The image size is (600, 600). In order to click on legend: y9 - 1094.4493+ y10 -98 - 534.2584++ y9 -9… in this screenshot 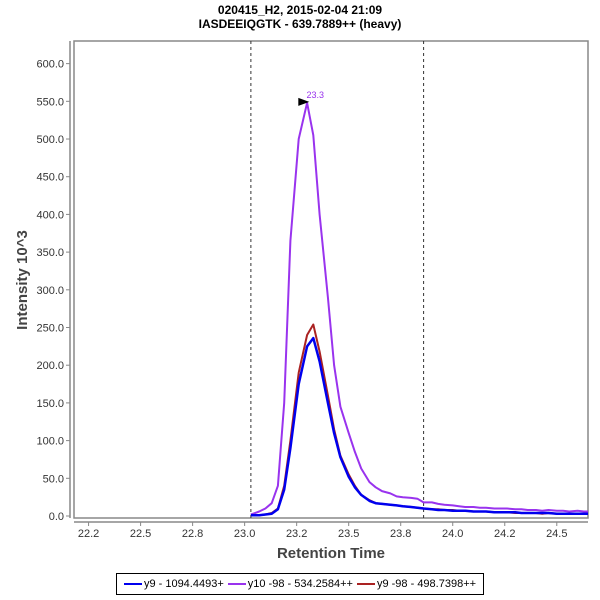, I will do `click(300, 584)`.